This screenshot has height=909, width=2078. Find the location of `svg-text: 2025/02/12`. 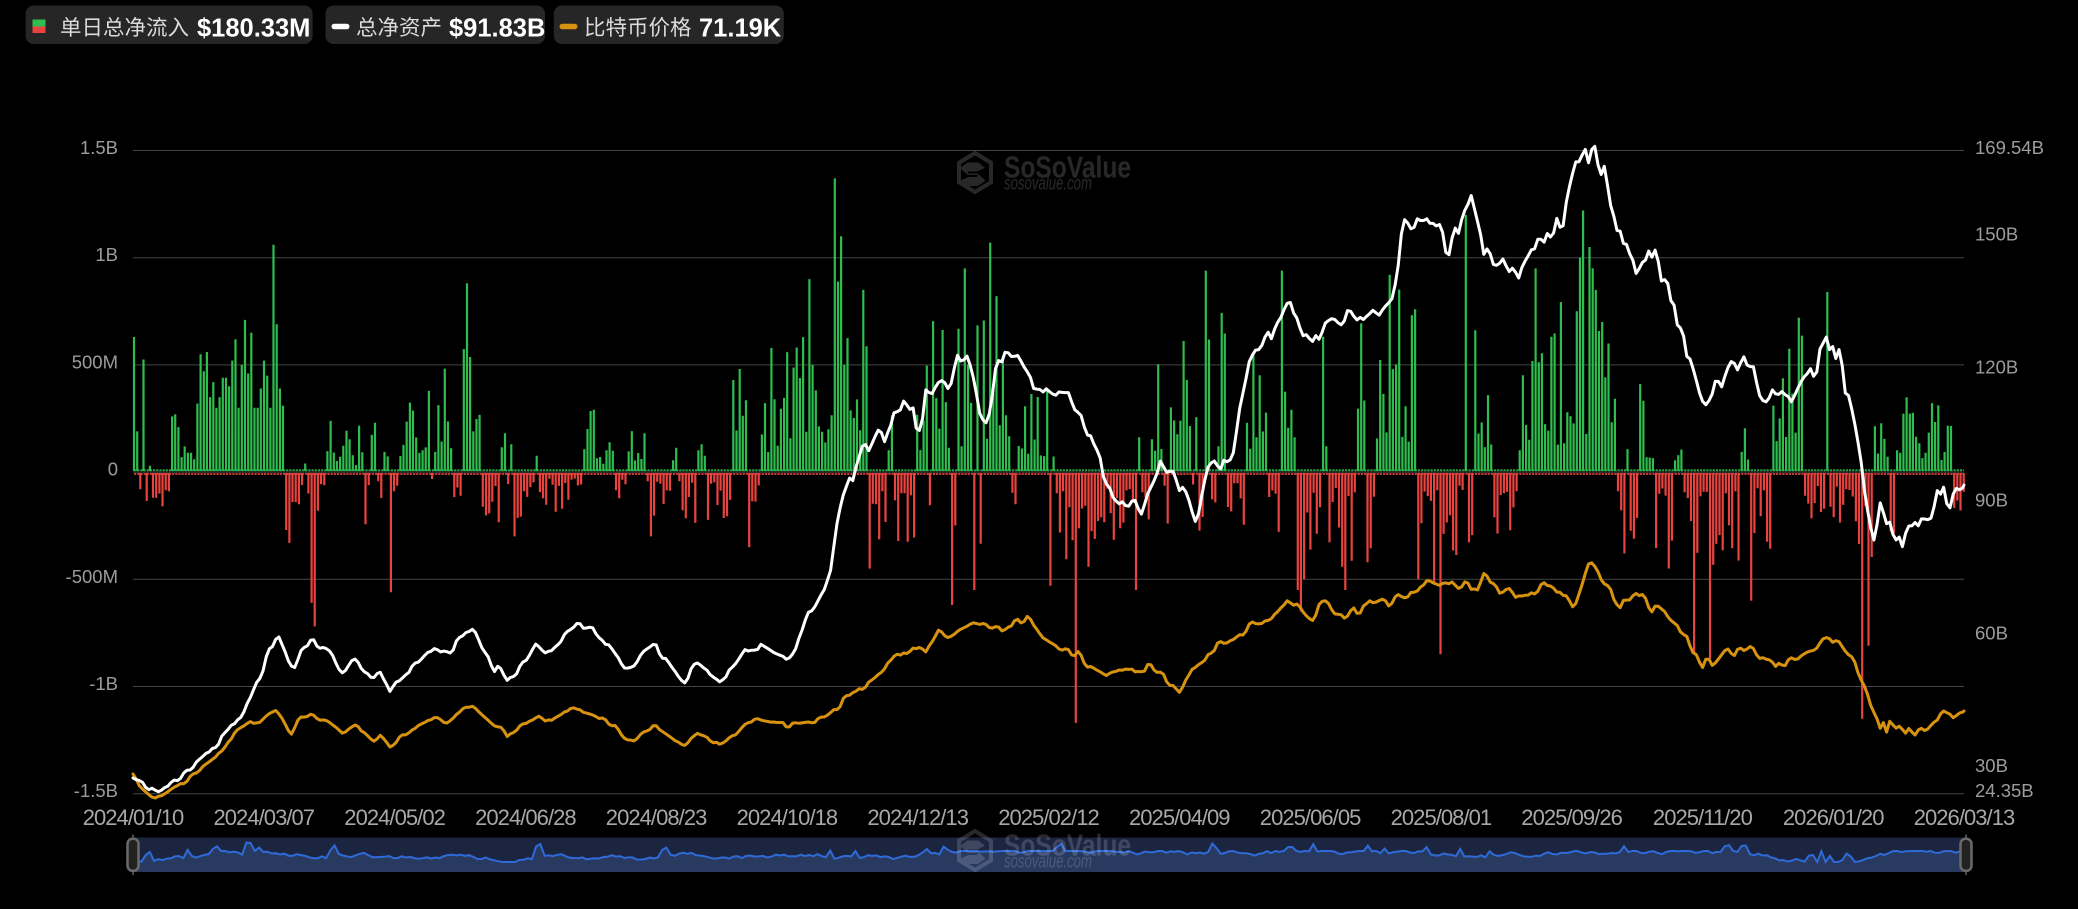

svg-text: 2025/02/12 is located at coordinates (1048, 817).